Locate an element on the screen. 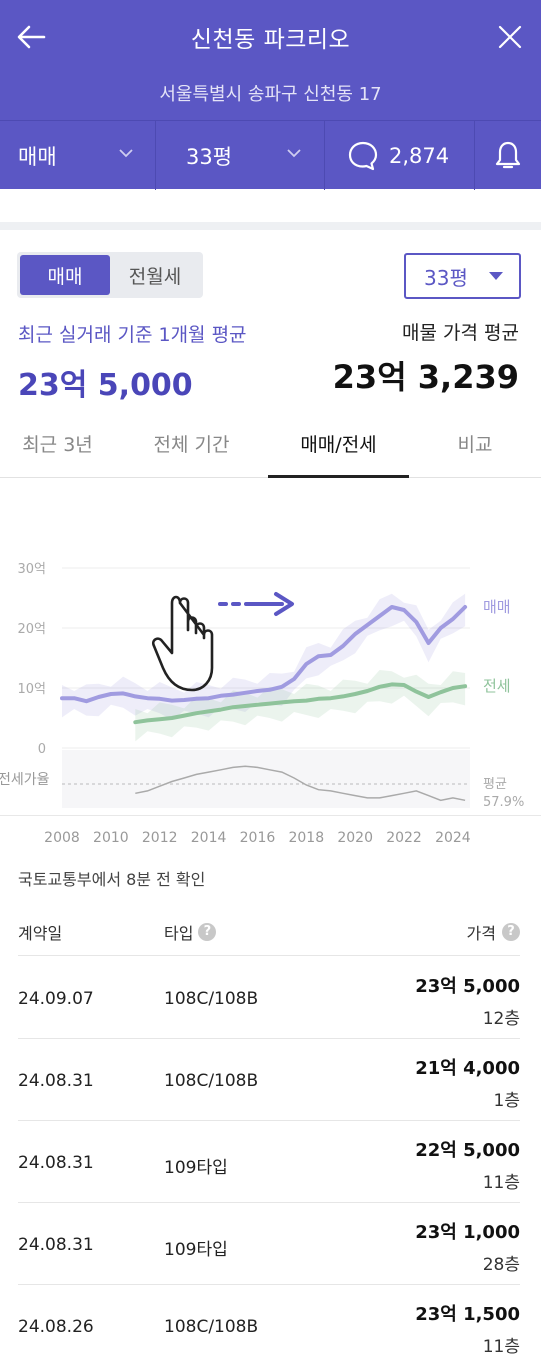 Image resolution: width=541 pixels, height=1363 pixels. table-row: 24.08.31 109타입 22억 5,000 11층 is located at coordinates (269, 1162).